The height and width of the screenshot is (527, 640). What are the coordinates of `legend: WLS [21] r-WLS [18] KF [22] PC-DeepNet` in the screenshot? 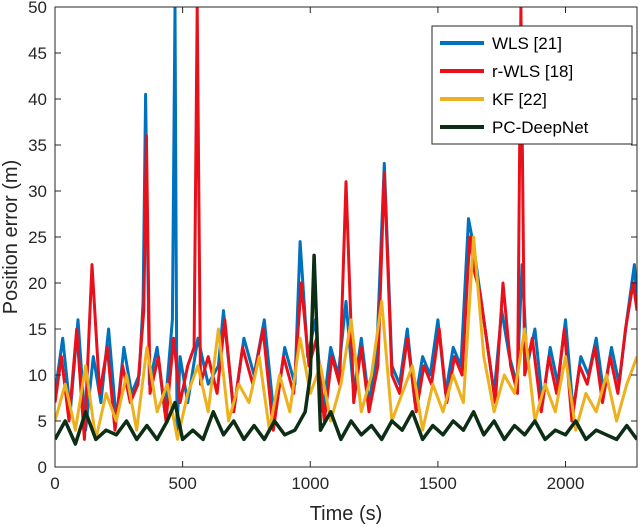 It's located at (532, 85).